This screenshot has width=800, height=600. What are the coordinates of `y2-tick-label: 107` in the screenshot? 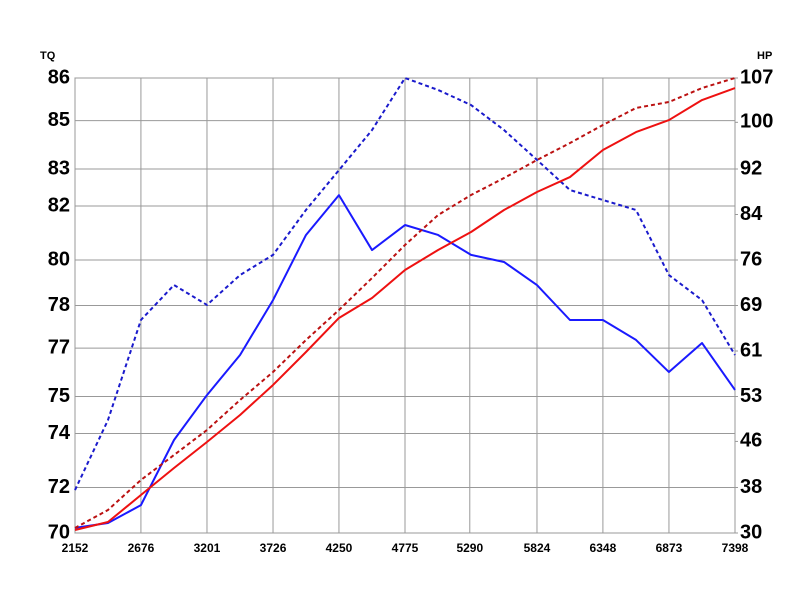 It's located at (756, 77).